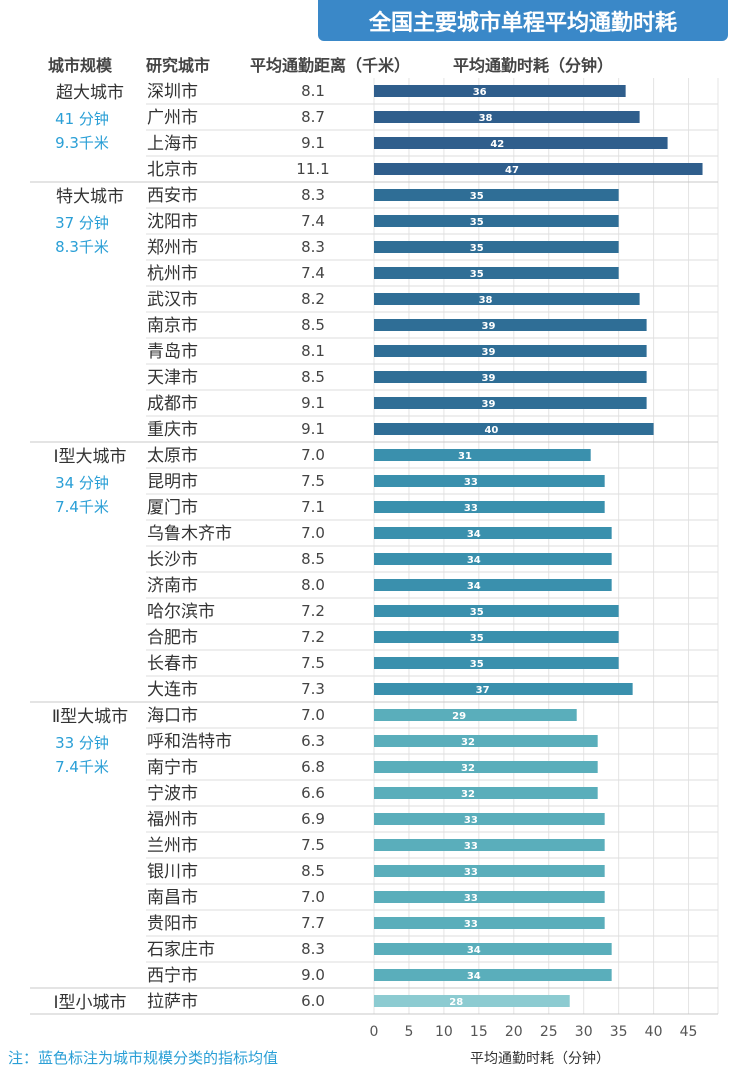 Image resolution: width=730 pixels, height=1080 pixels. Describe the element at coordinates (172, 352) in the screenshot. I see `city-name: 青岛市` at that location.